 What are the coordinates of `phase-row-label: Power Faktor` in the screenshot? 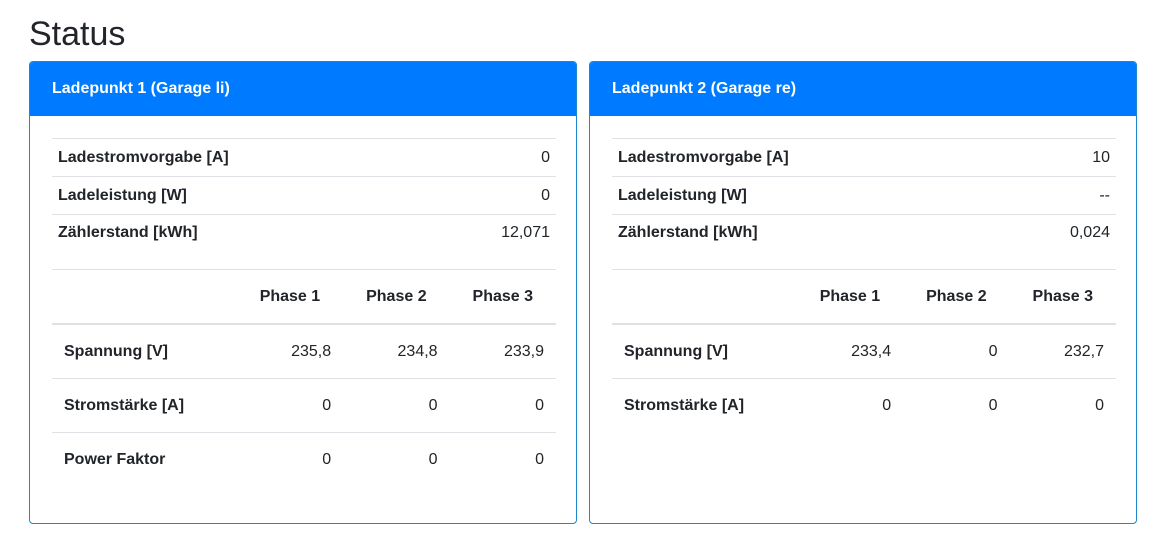 It's located at (144, 459).